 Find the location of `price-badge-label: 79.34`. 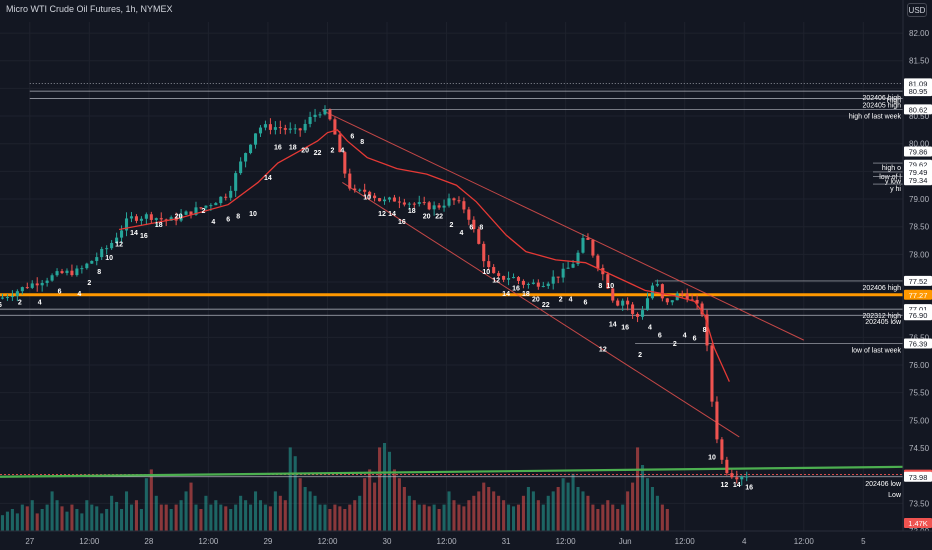

price-badge-label: 79.34 is located at coordinates (918, 180).